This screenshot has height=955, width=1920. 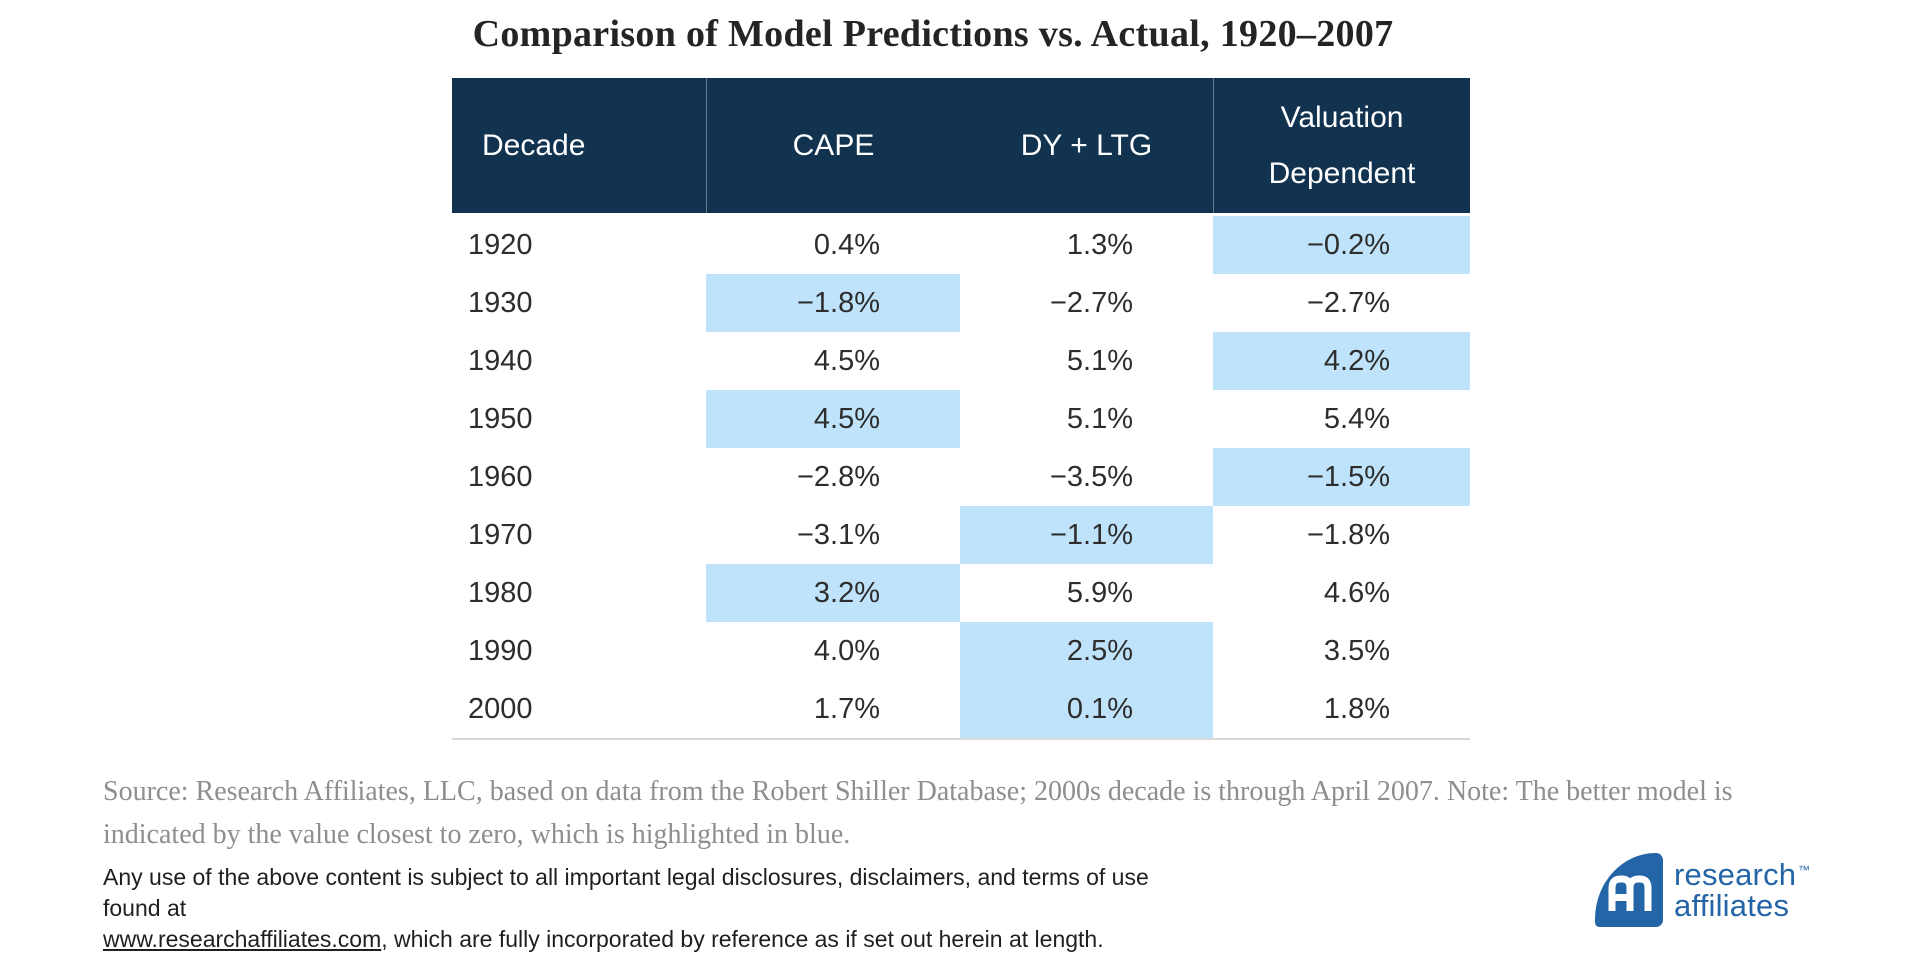 I want to click on valuation-cell: −1.8%, so click(x=1348, y=534).